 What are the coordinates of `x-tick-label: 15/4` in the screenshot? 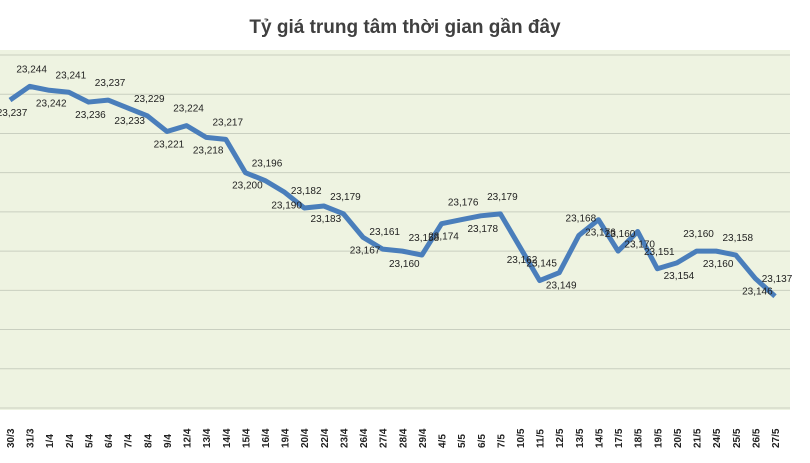 It's located at (246, 438).